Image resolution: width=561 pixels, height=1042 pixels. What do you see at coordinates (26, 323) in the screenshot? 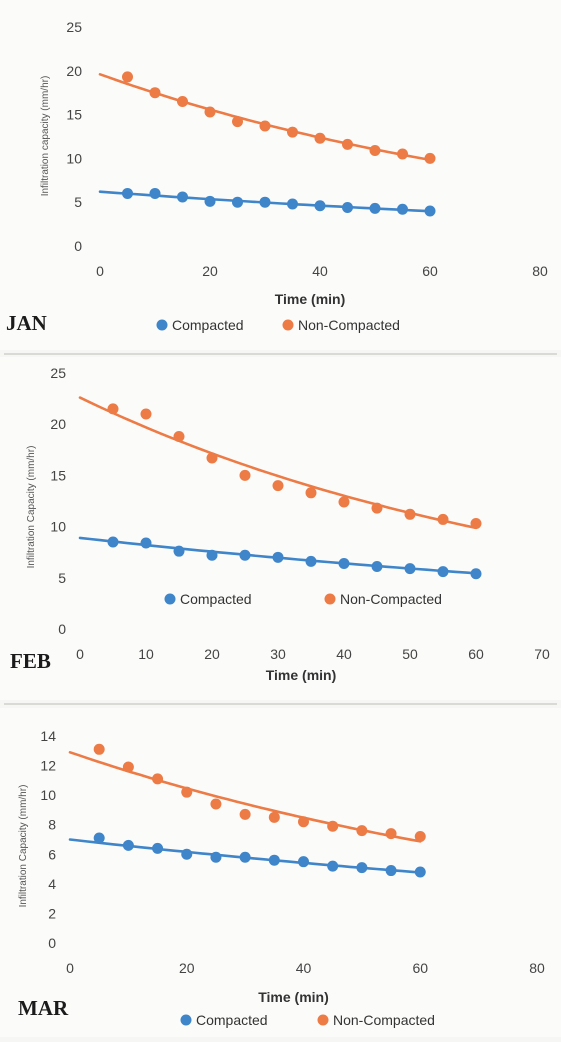
I see `panel-month-label: JAN` at bounding box center [26, 323].